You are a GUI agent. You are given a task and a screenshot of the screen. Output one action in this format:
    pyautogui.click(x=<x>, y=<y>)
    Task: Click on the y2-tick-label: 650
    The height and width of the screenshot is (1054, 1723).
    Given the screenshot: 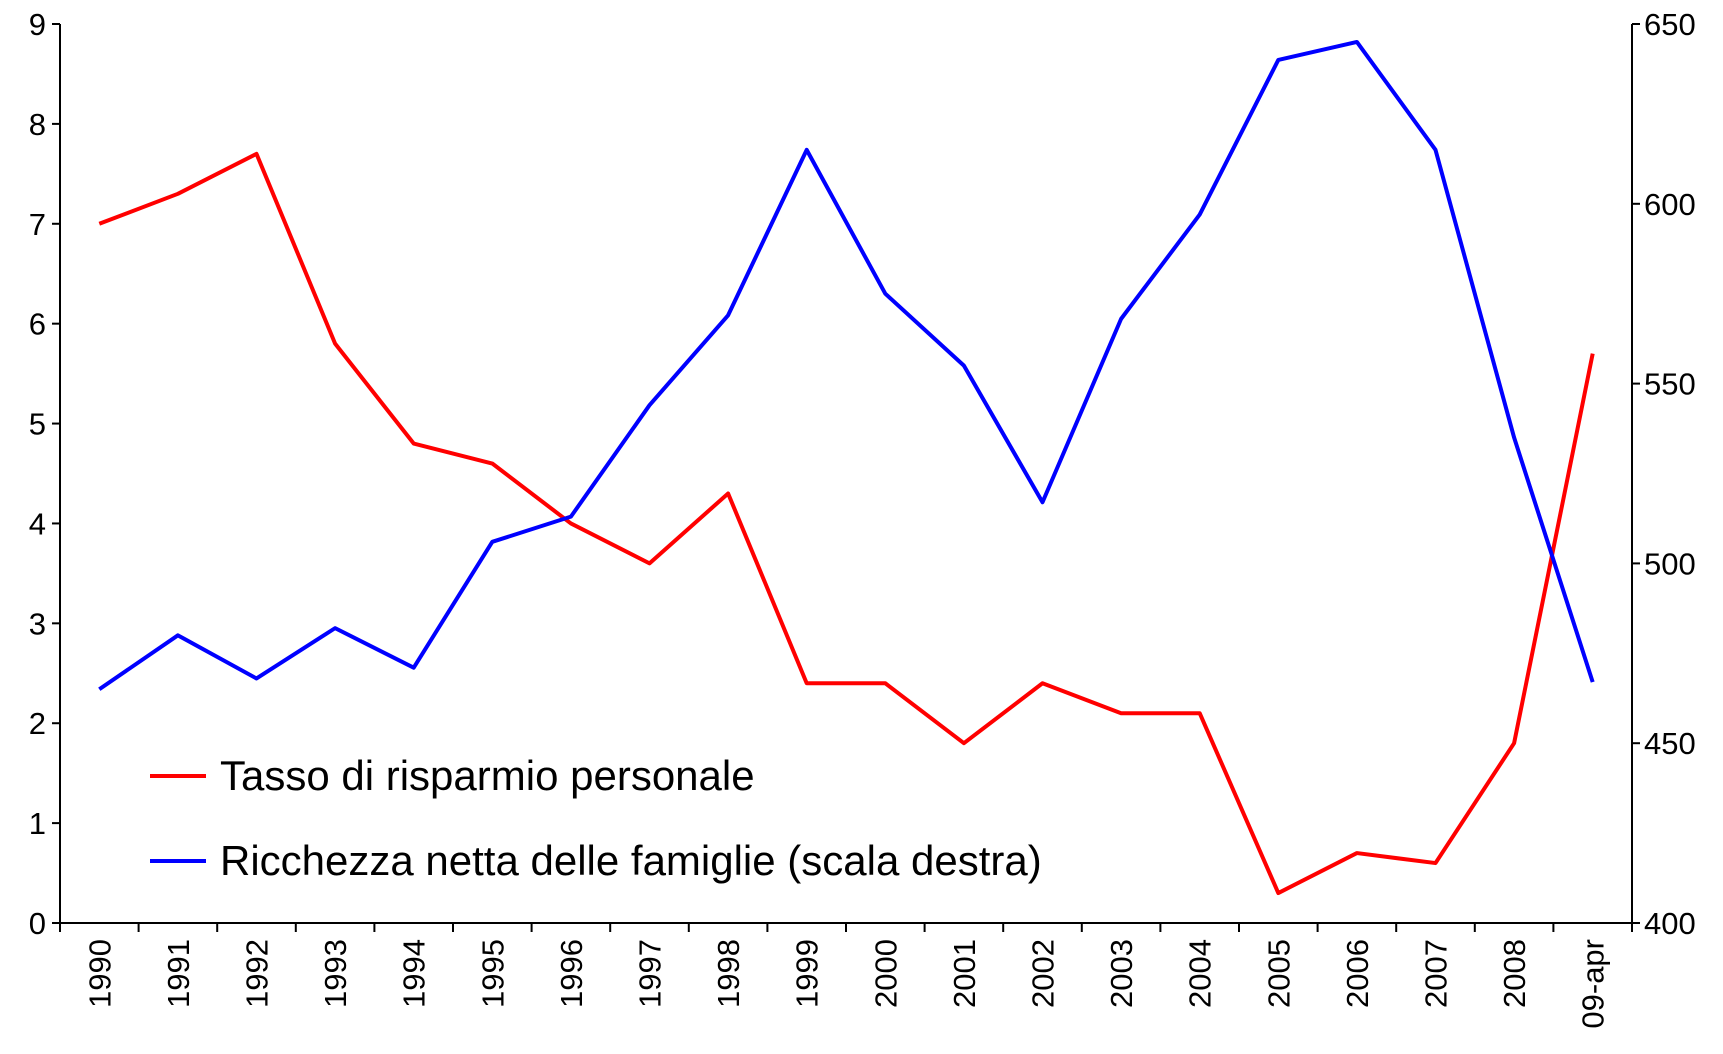 What is the action you would take?
    pyautogui.click(x=1670, y=24)
    